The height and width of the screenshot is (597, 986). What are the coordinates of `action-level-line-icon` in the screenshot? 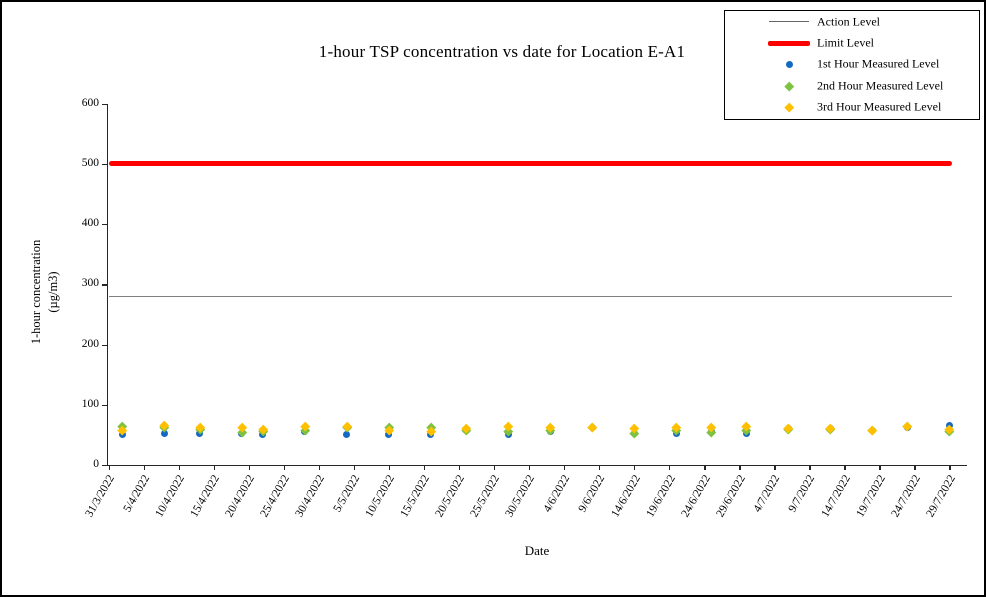 It's located at (789, 21).